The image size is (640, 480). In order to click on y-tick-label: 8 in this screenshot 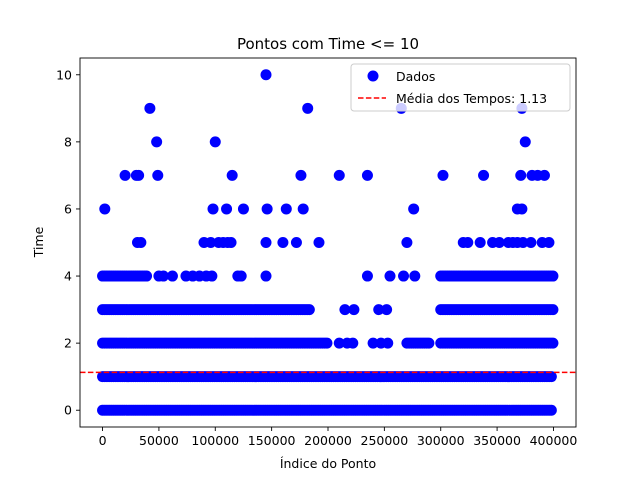, I will do `click(68, 141)`.